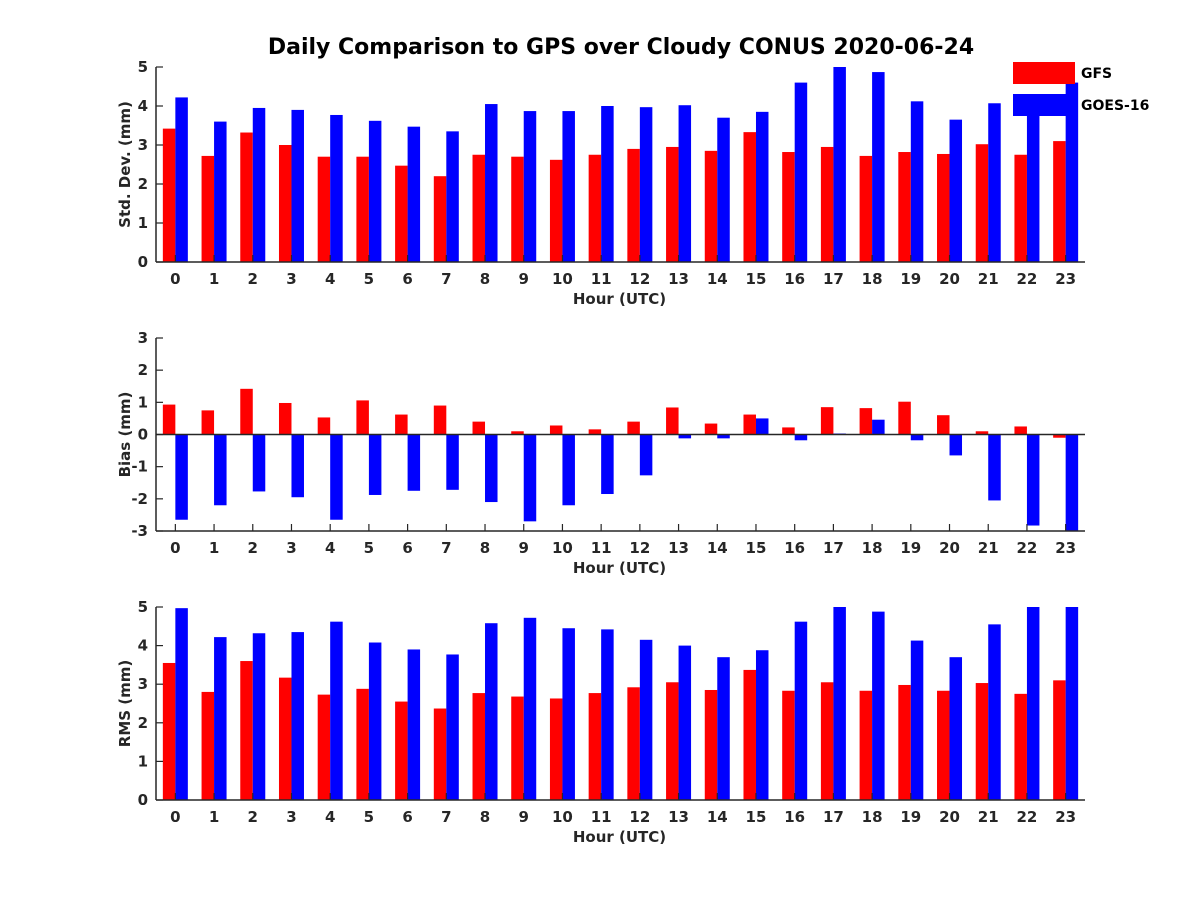  I want to click on x-tick-label: 9, so click(524, 548).